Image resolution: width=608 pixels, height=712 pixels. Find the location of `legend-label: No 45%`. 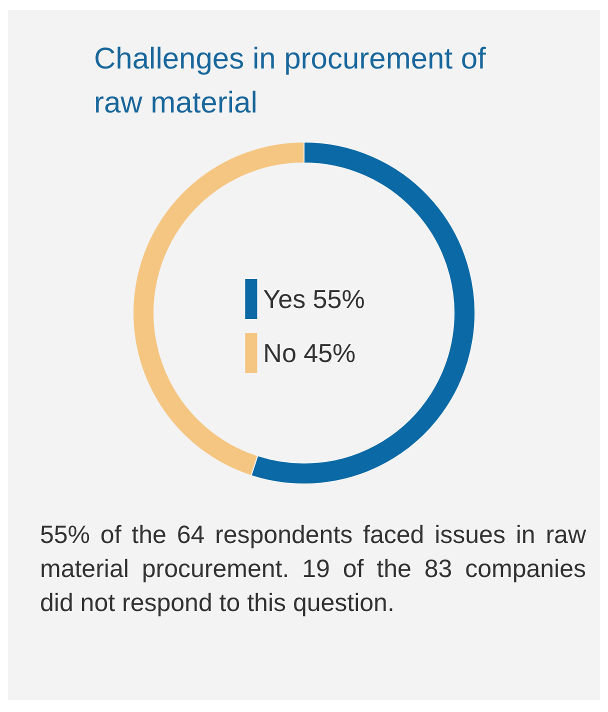

legend-label: No 45% is located at coordinates (309, 353).